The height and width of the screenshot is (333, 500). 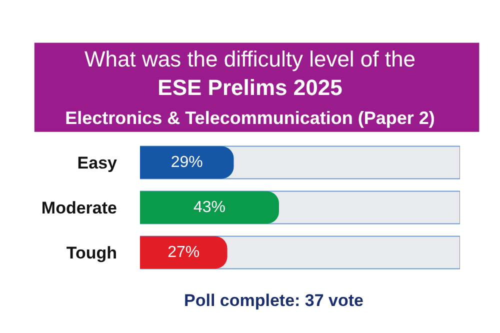 I want to click on data-label: 43%, so click(x=209, y=207).